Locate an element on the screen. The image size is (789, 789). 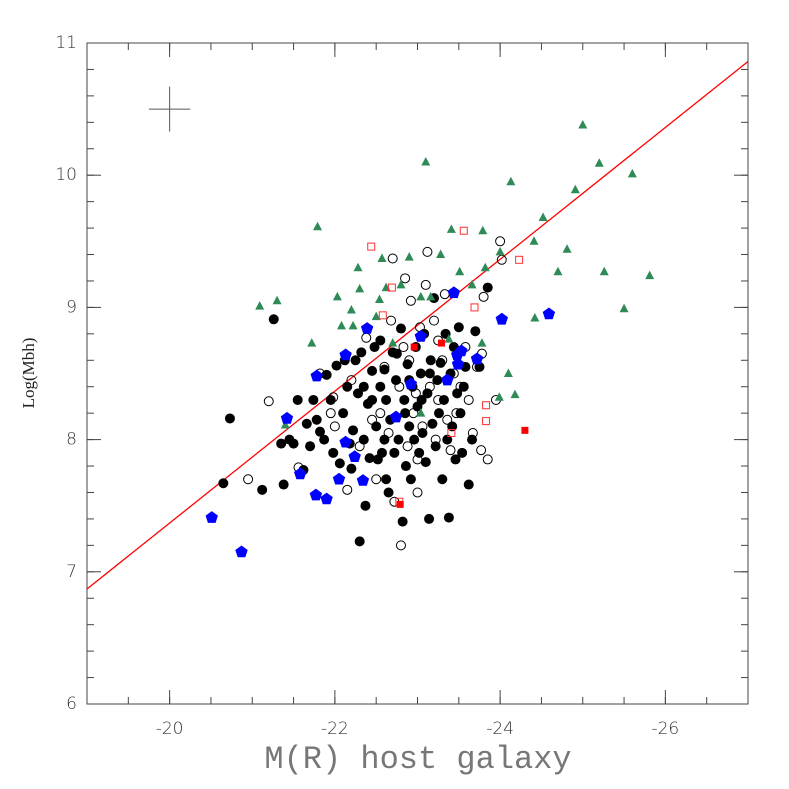
y-axis-label: Log(Mbh) is located at coordinates (28, 373).